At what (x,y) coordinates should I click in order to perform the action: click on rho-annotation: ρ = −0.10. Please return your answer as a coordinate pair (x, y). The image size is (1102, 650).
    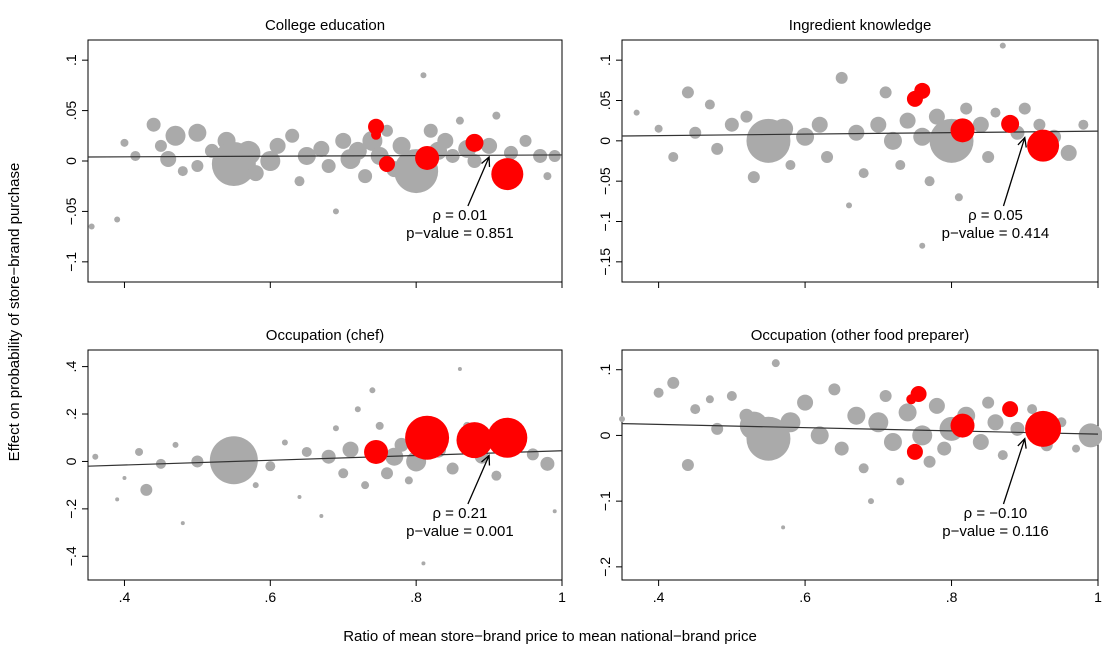
    Looking at the image, I should click on (996, 513).